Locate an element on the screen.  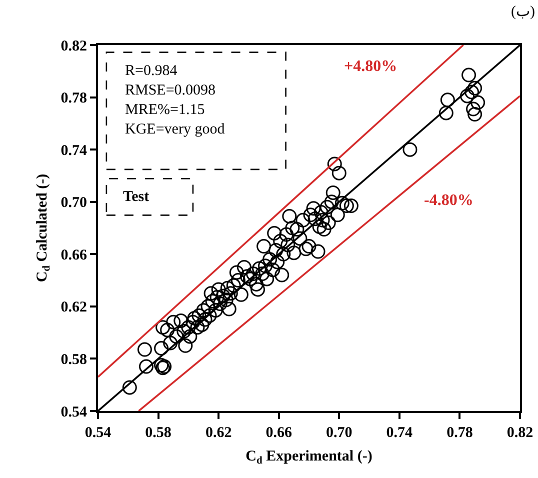
y-tick-label: 0.58 is located at coordinates (73, 360).